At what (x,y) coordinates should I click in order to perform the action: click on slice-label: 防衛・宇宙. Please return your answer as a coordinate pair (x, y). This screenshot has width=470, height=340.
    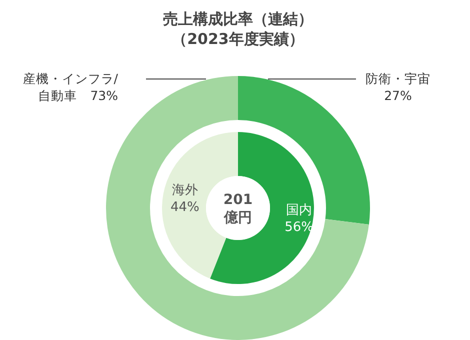
    Looking at the image, I should click on (398, 78).